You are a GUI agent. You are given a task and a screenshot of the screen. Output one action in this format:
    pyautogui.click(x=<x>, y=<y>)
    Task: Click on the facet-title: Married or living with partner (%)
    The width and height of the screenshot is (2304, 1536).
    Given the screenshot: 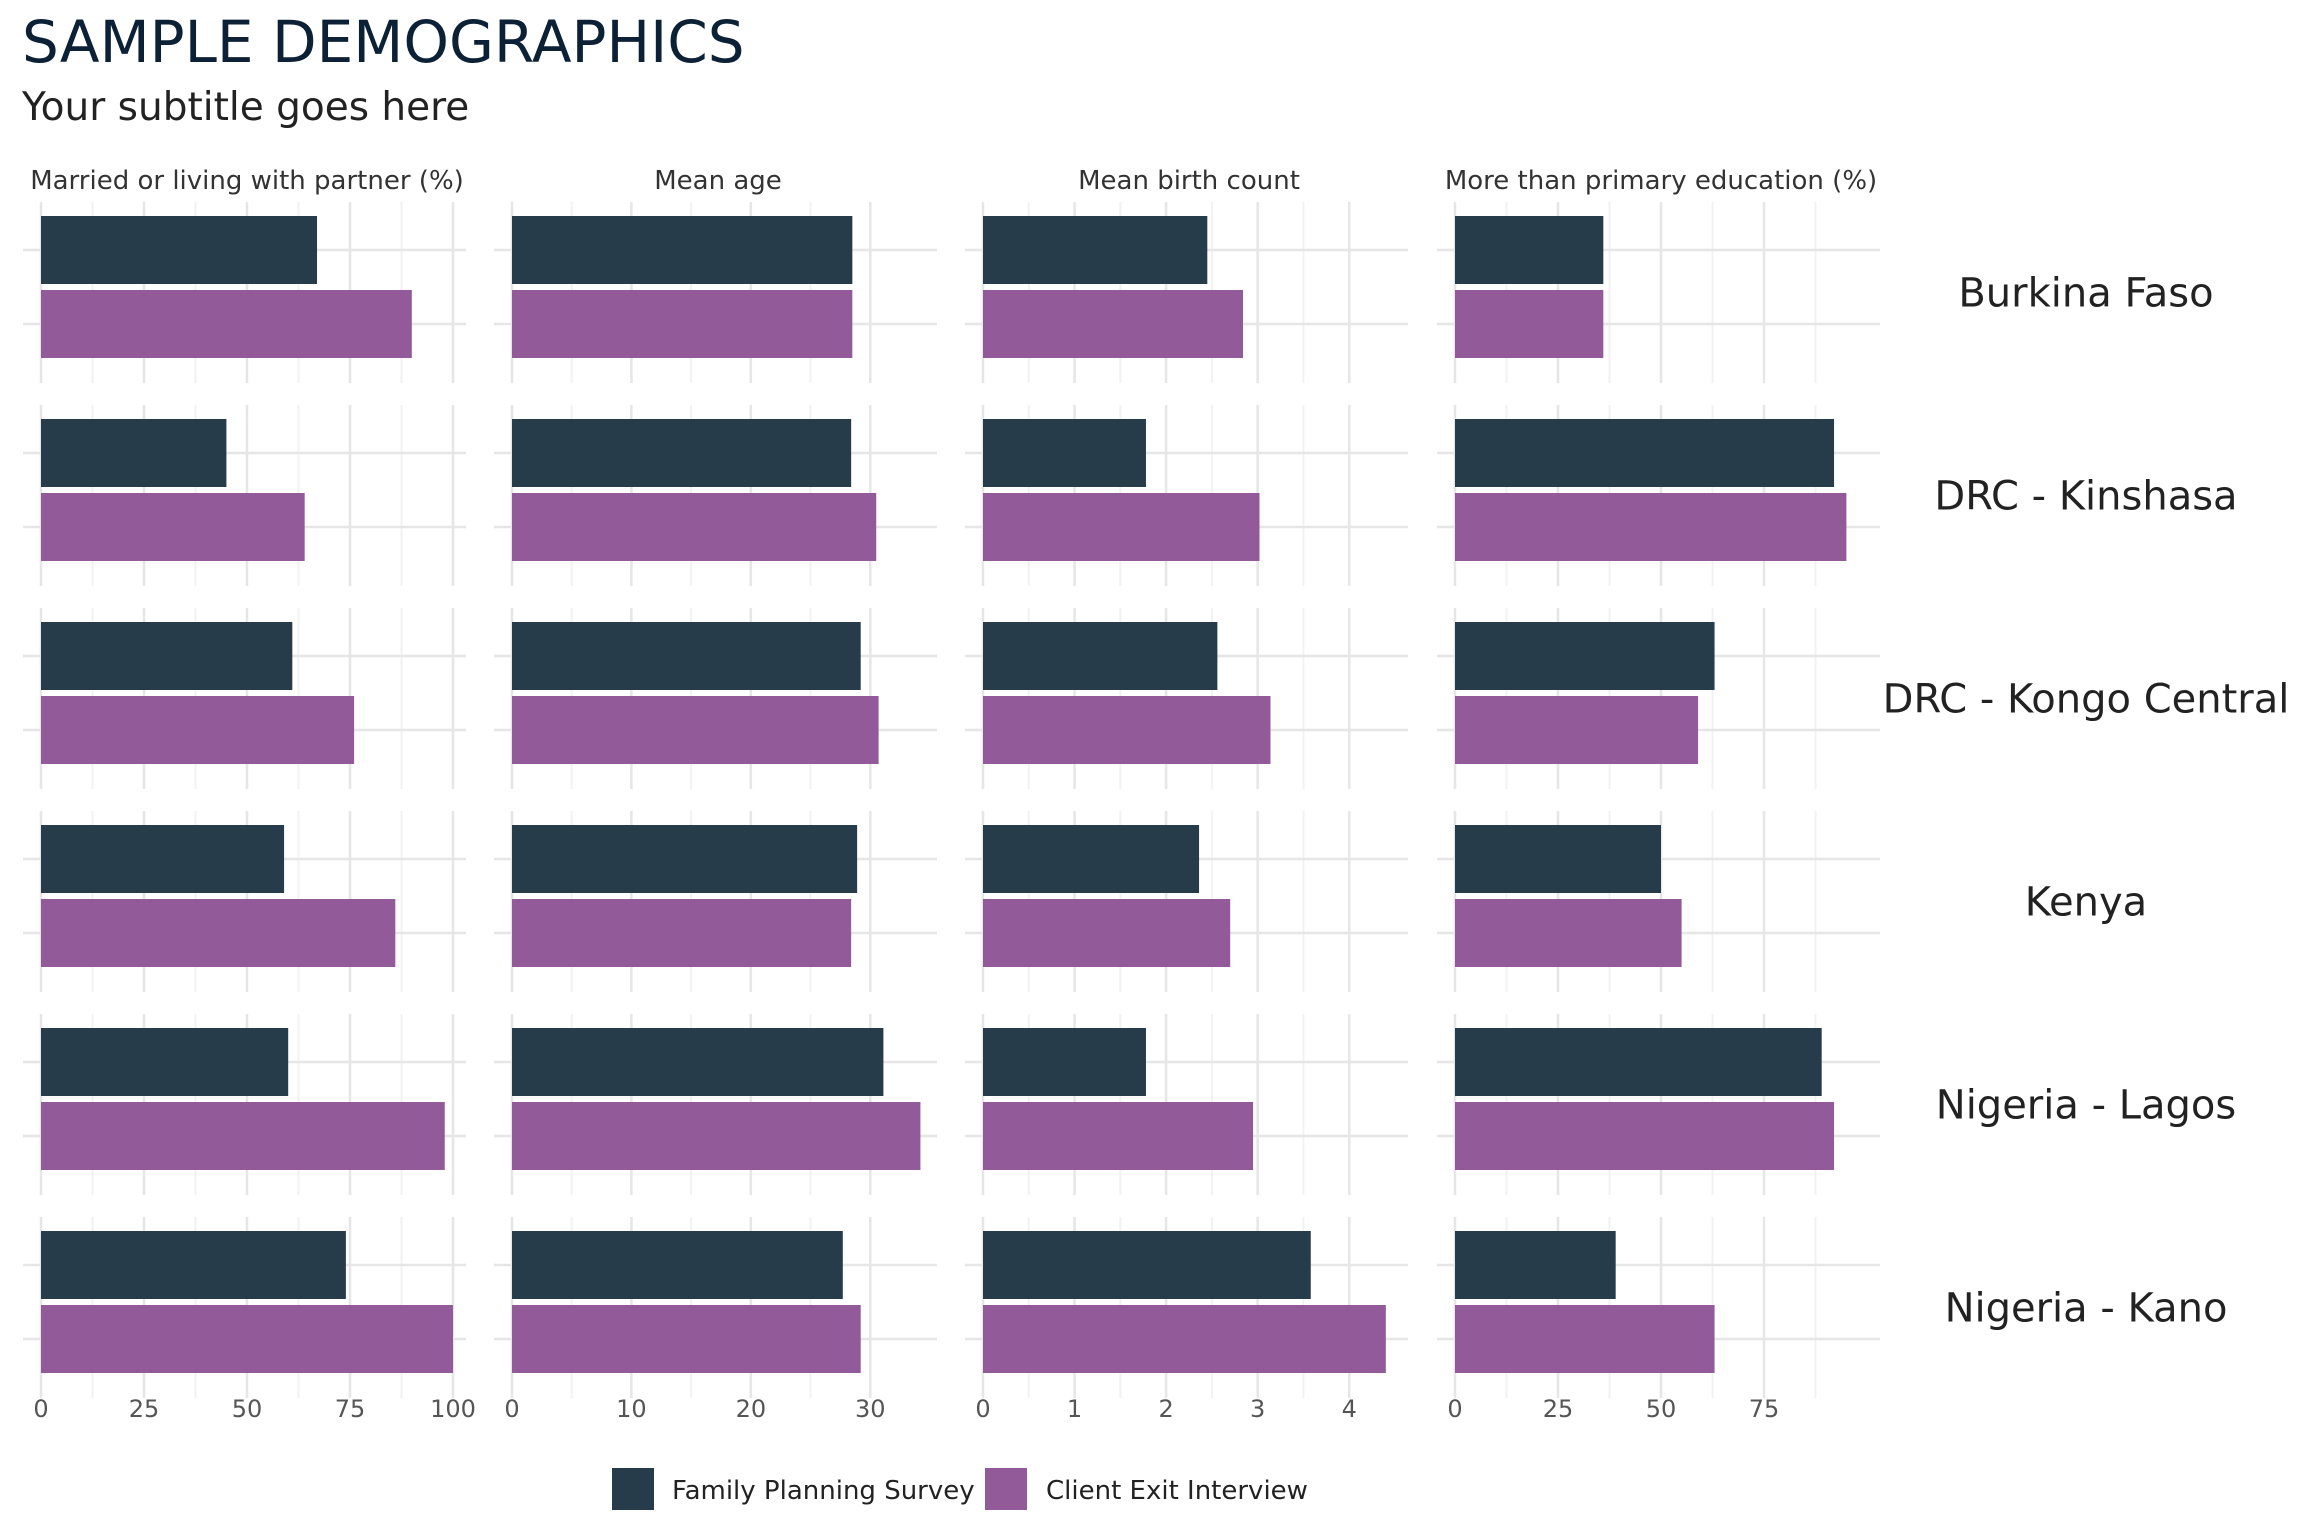 What is the action you would take?
    pyautogui.click(x=247, y=181)
    